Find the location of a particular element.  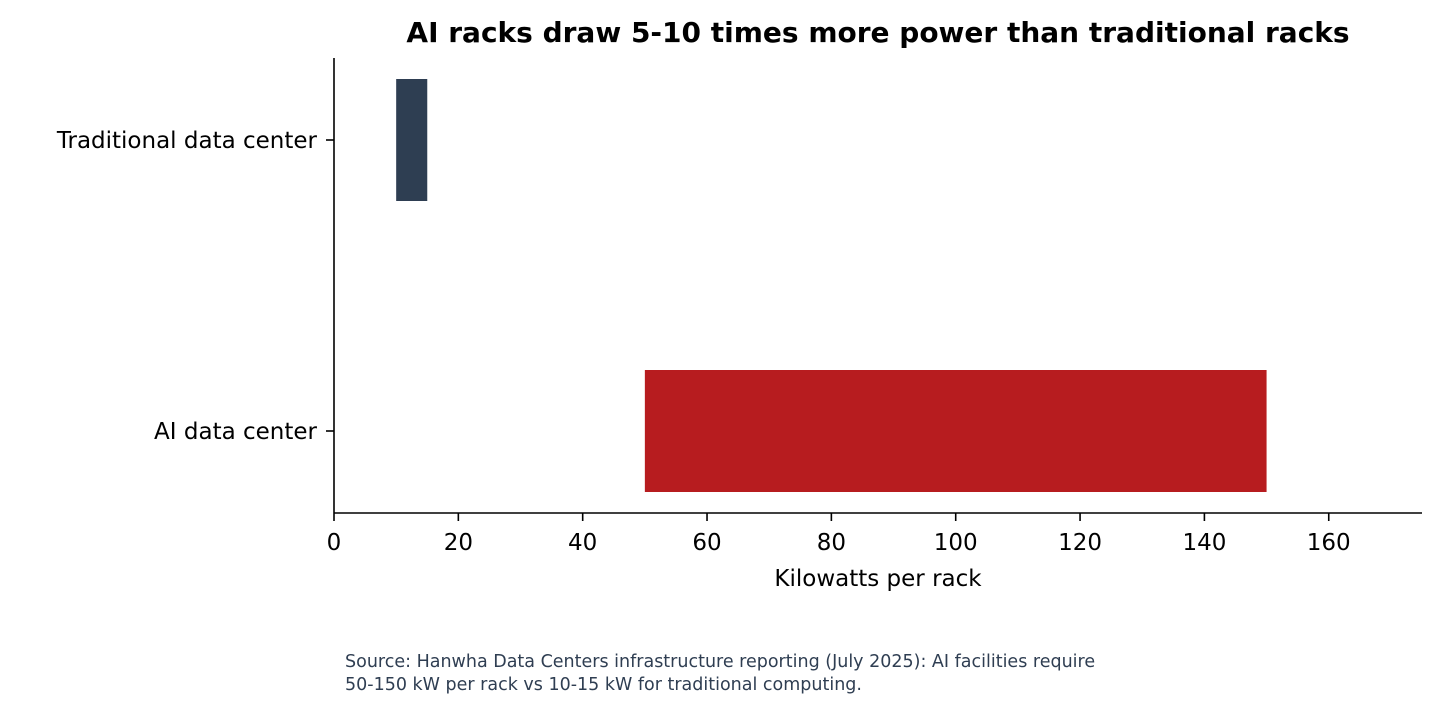

y-tick-label-ai-data-center: AI data center is located at coordinates (235, 432).